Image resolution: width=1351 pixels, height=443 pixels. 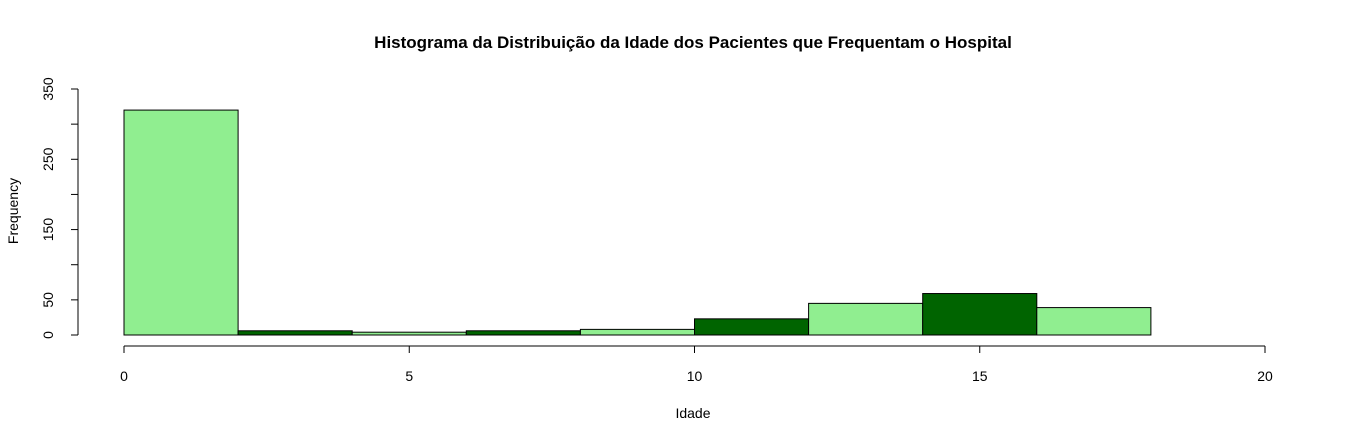 I want to click on y-tick-label: 250, so click(x=48, y=159).